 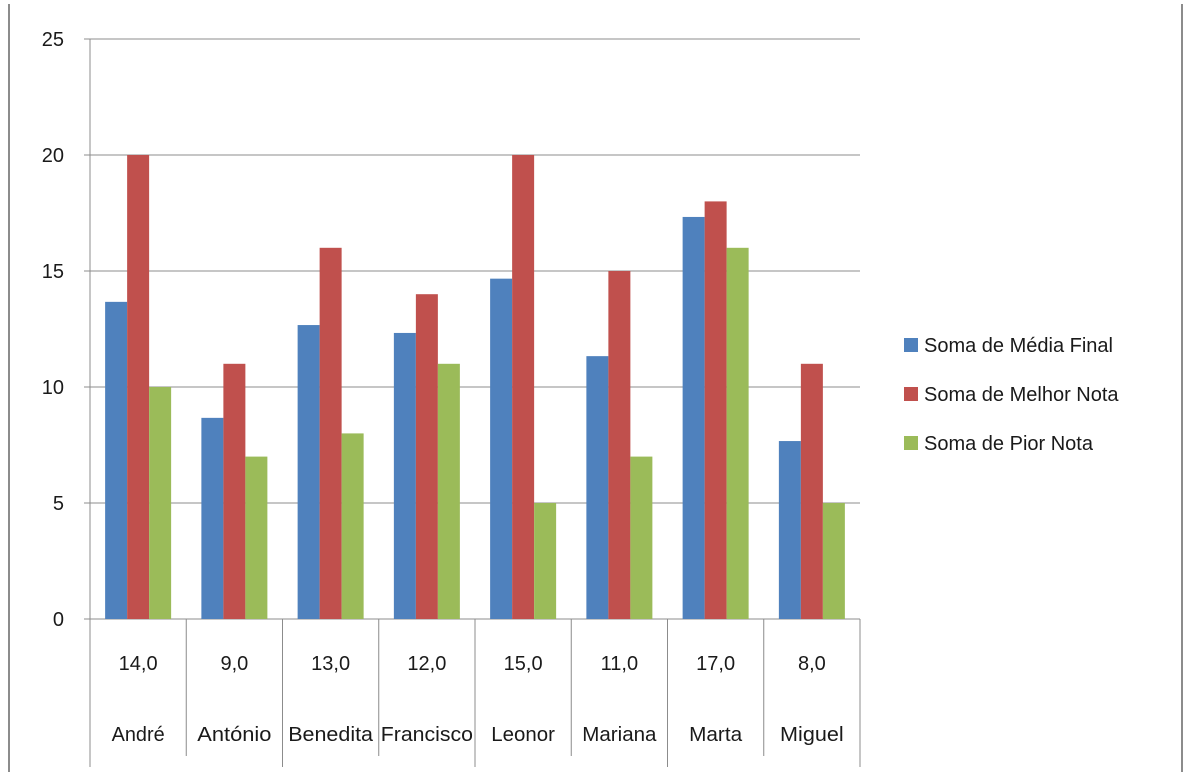 I want to click on x-category-name-label: André, so click(x=138, y=735).